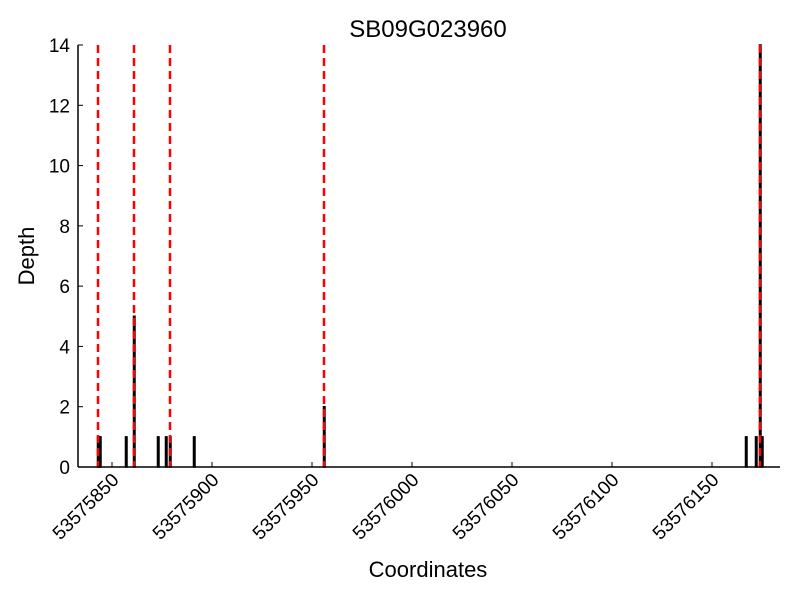  Describe the element at coordinates (64, 287) in the screenshot. I see `y-tick-label: 6` at that location.